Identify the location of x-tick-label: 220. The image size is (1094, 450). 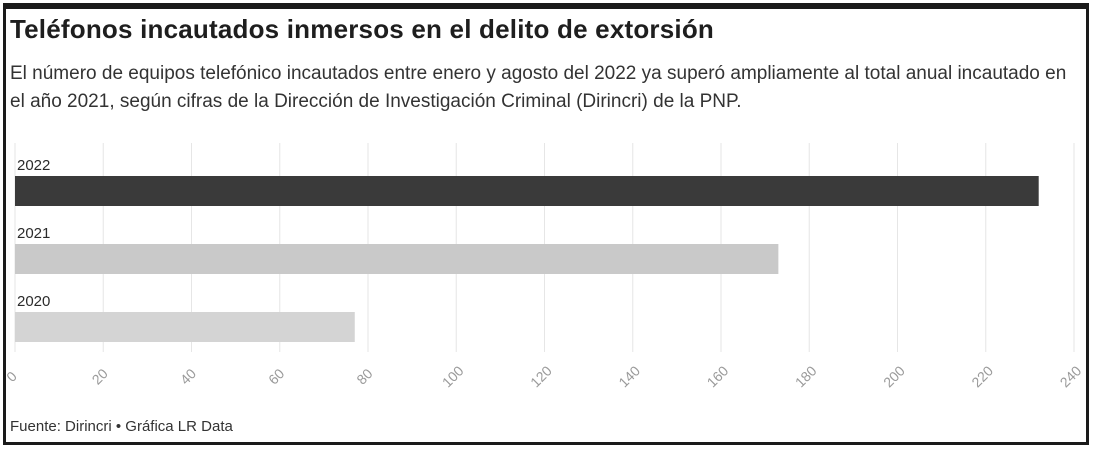
(982, 376).